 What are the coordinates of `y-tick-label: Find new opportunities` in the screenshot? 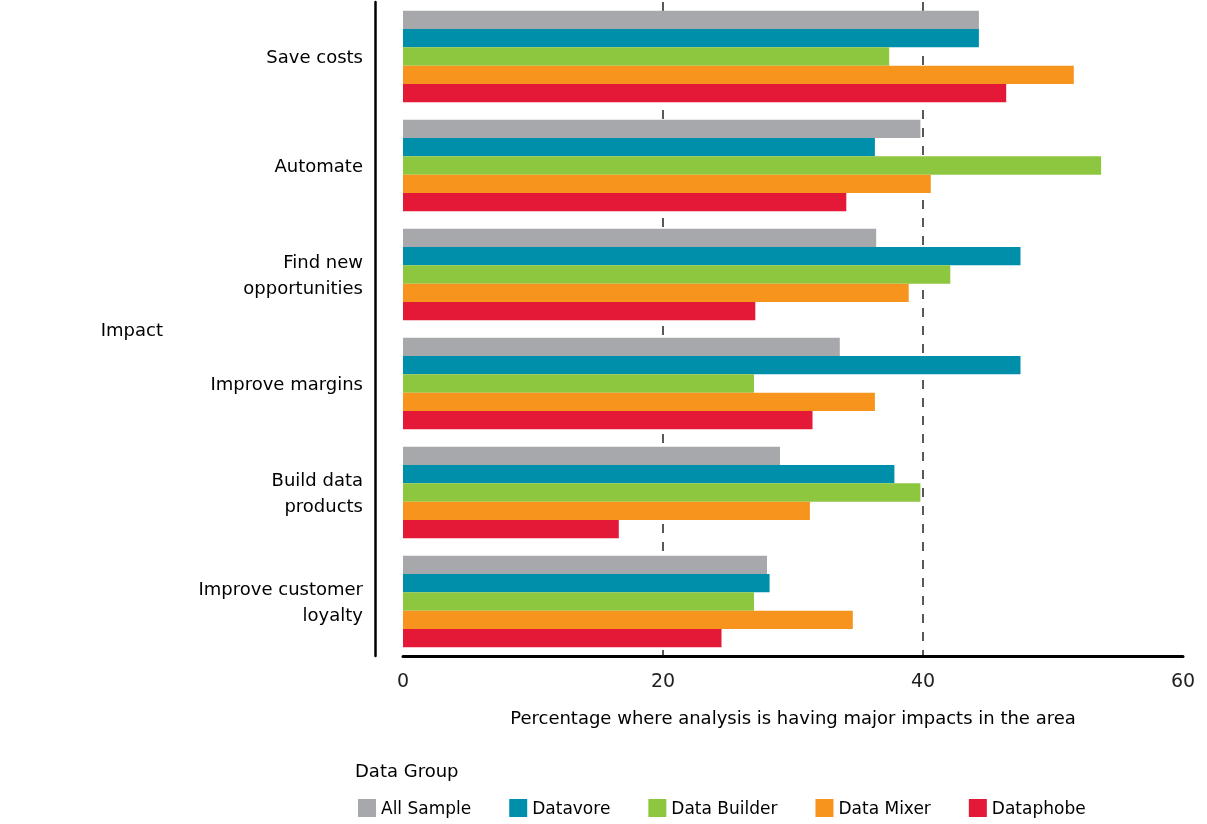 It's located at (303, 274).